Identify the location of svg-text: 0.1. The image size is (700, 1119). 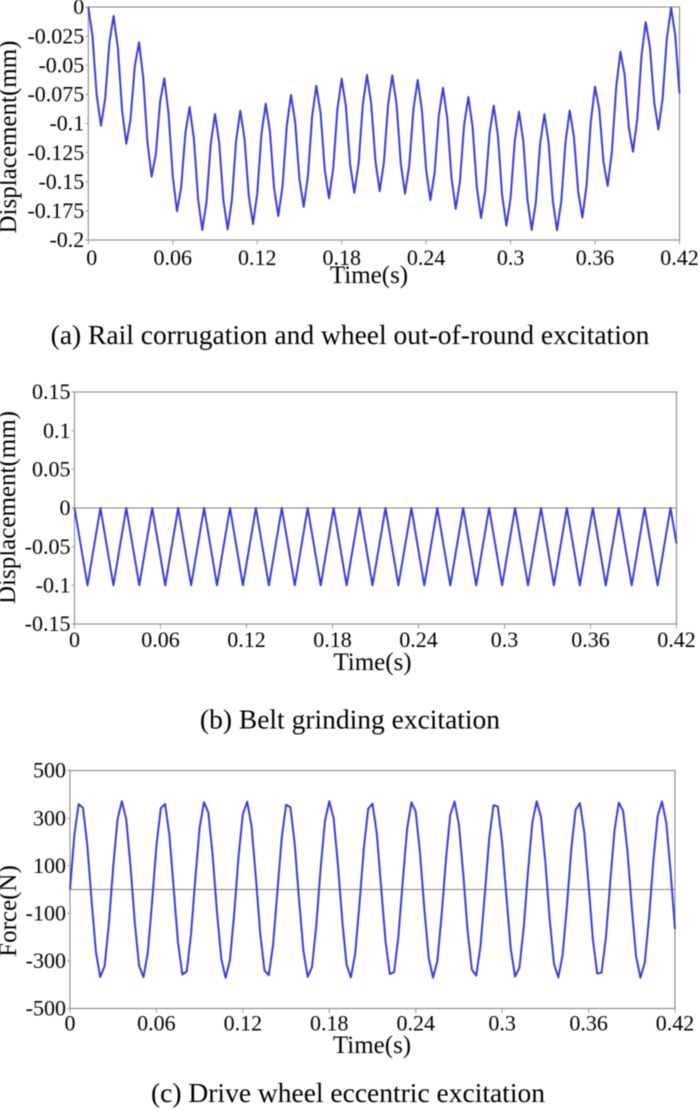
(57, 430).